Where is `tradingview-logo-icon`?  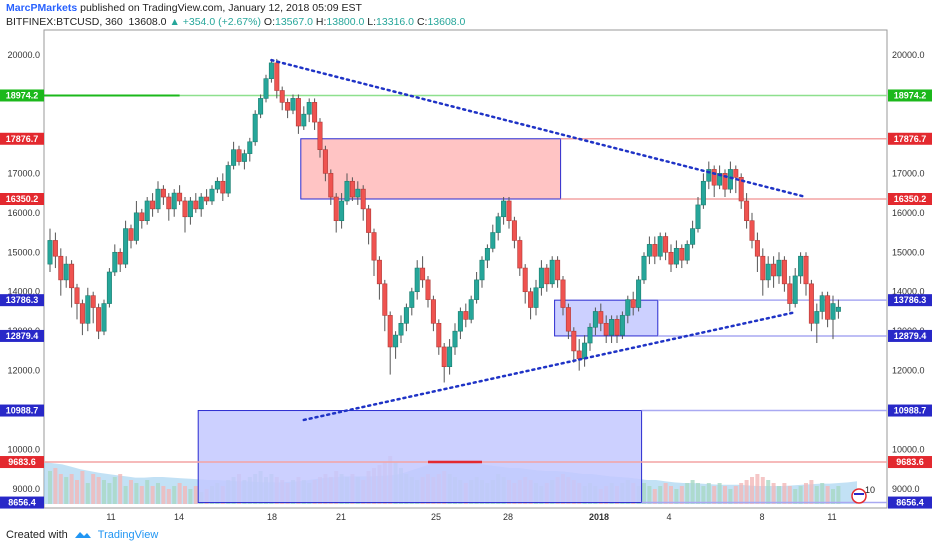 tradingview-logo-icon is located at coordinates (82, 535).